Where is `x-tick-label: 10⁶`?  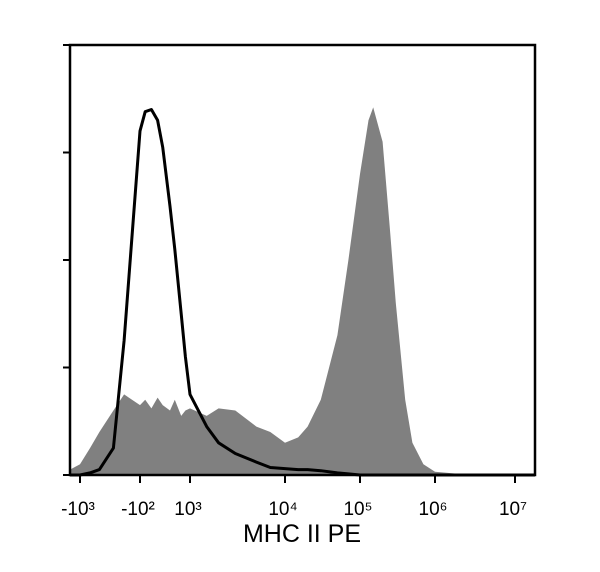 x-tick-label: 10⁶ is located at coordinates (433, 509).